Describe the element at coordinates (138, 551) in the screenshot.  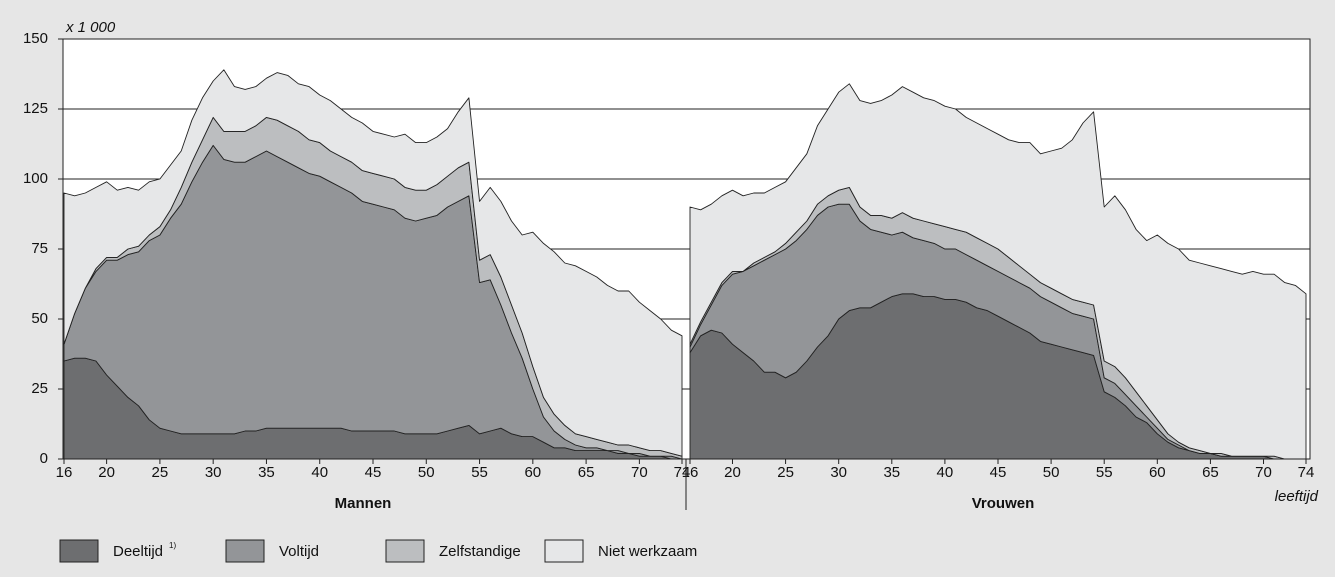
I see `legend-label: Deeltijd` at that location.